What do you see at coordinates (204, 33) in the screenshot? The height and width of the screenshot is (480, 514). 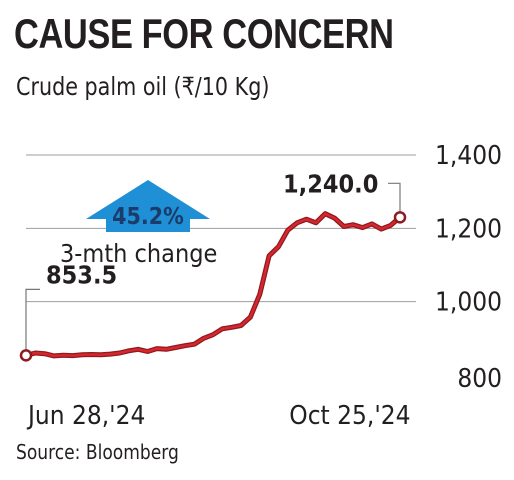 I see `chart-title: CAUSE FOR CONCERN` at bounding box center [204, 33].